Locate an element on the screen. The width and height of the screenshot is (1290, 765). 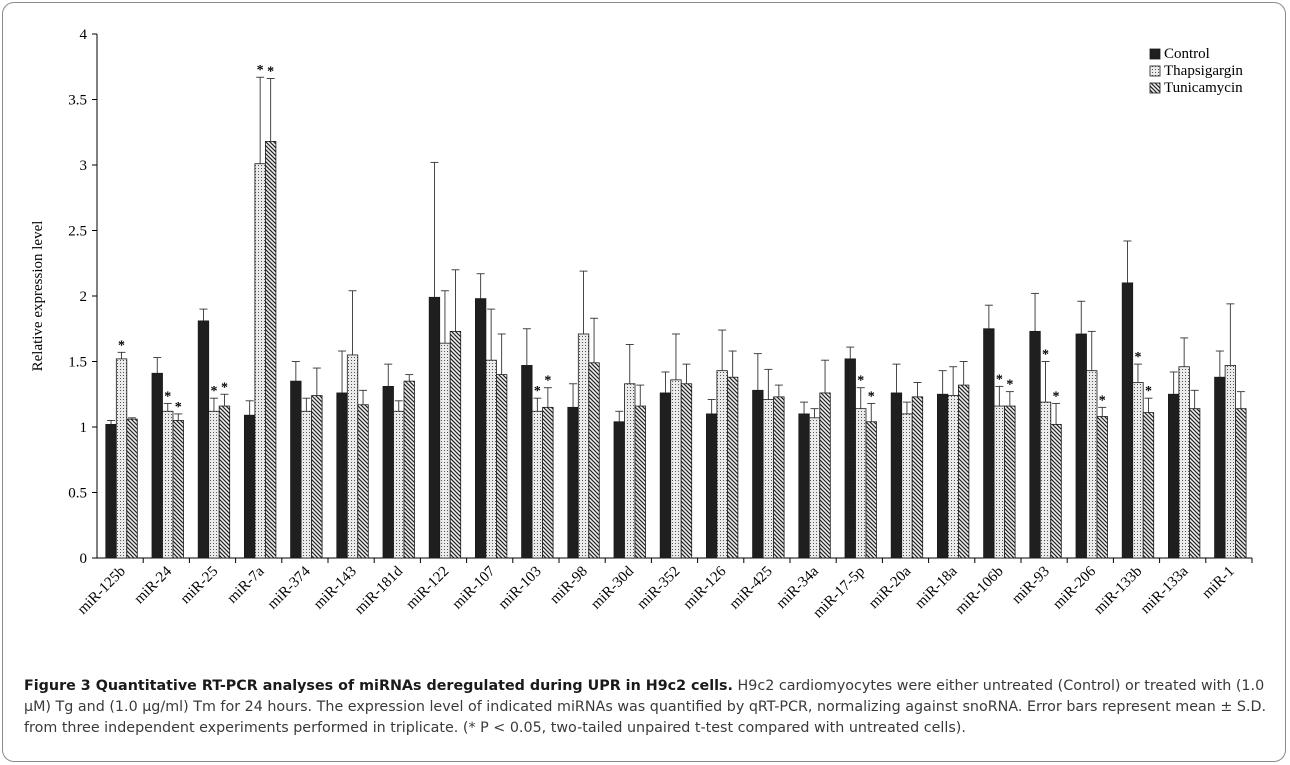
y-tick-label: 2.5 is located at coordinates (77, 232).